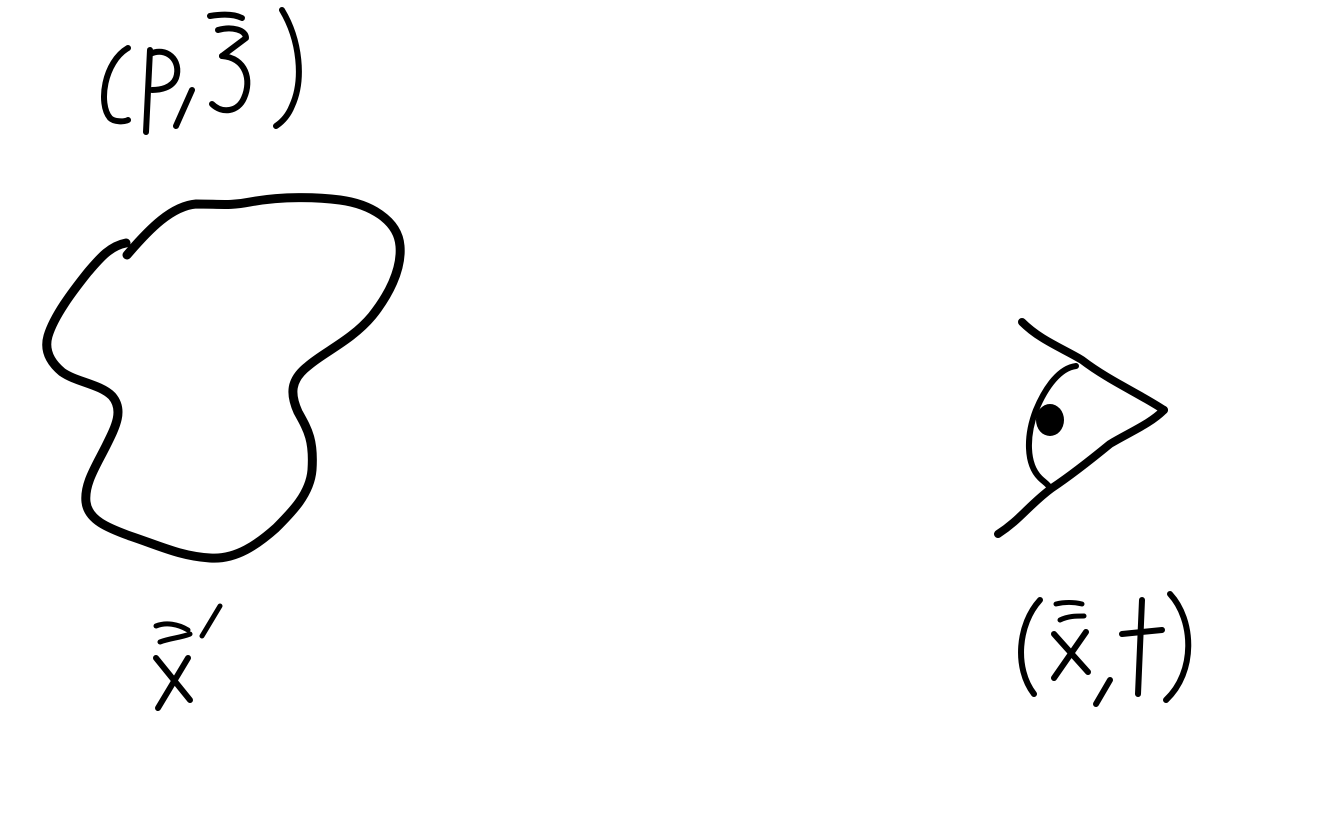 Image resolution: width=1324 pixels, height=816 pixels. Describe the element at coordinates (1081, 428) in the screenshot. I see `eye-icon` at that location.